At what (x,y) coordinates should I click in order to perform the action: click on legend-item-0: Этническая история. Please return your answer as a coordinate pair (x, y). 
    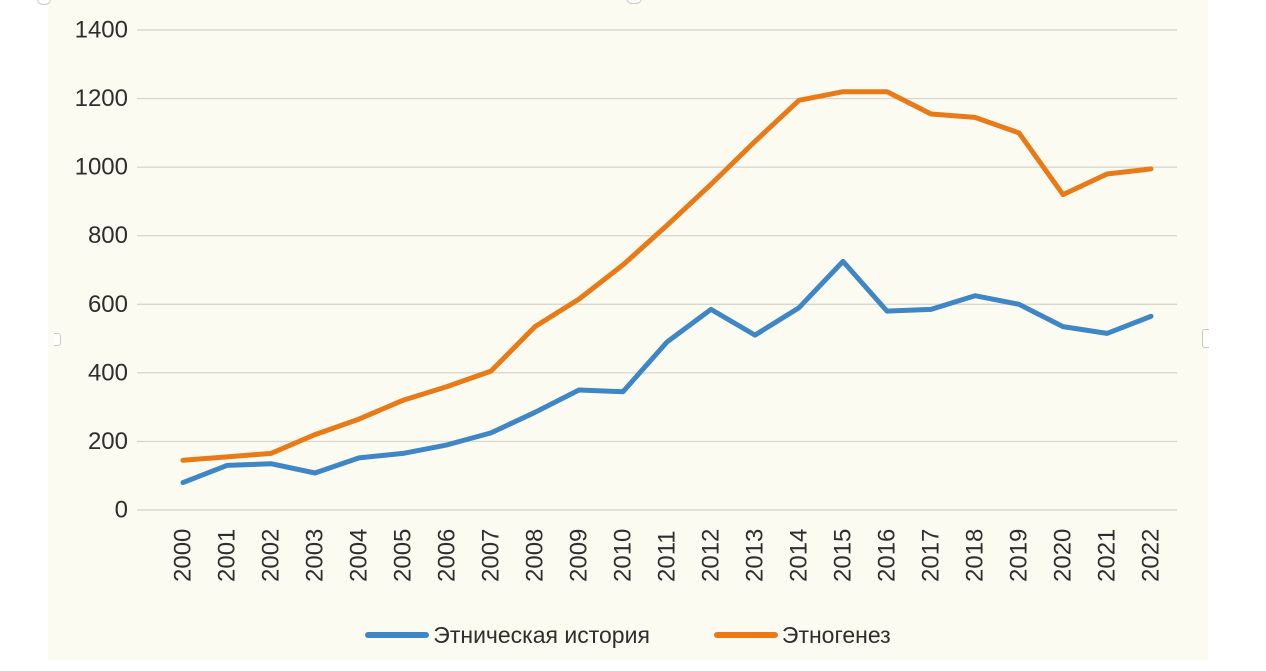
    Looking at the image, I should click on (507, 635).